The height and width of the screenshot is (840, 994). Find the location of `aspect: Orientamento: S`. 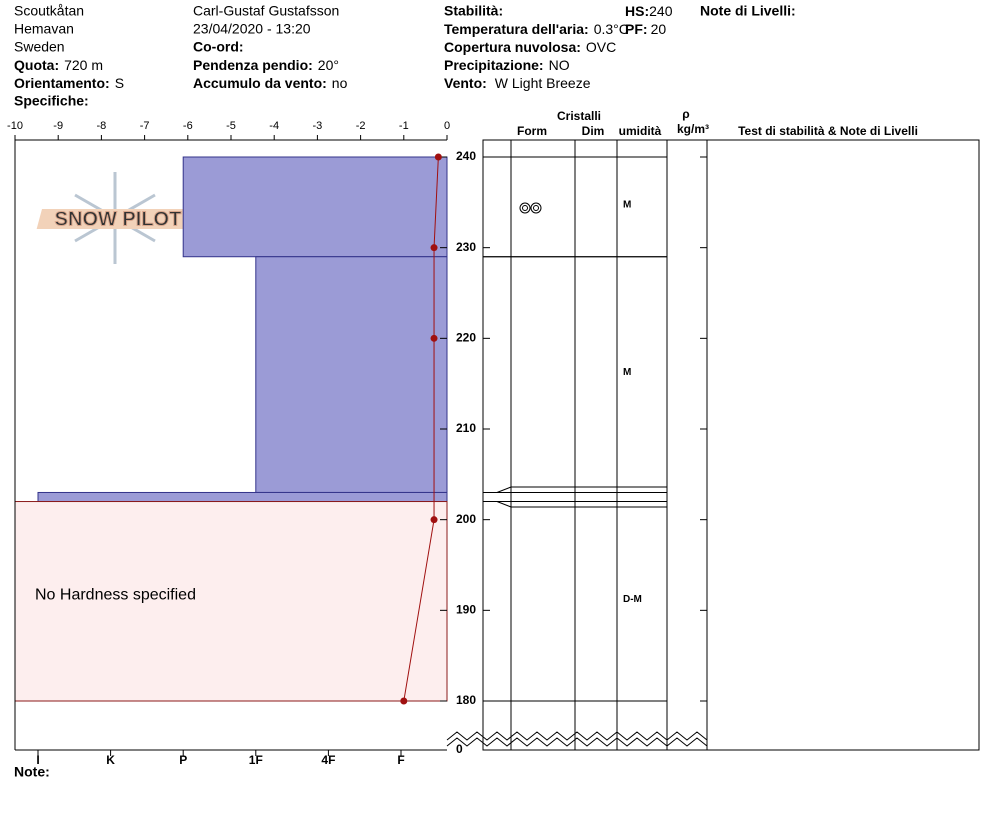

aspect: Orientamento: S is located at coordinates (69, 83).